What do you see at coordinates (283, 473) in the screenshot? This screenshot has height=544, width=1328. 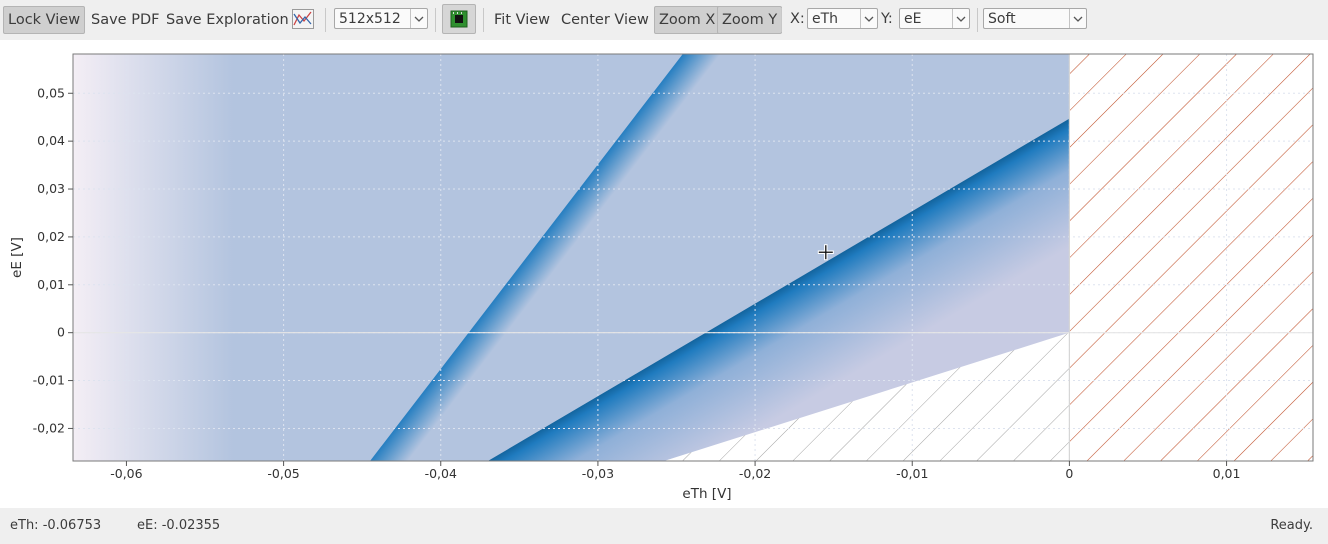 I see `x-tick-label: -0,05` at bounding box center [283, 473].